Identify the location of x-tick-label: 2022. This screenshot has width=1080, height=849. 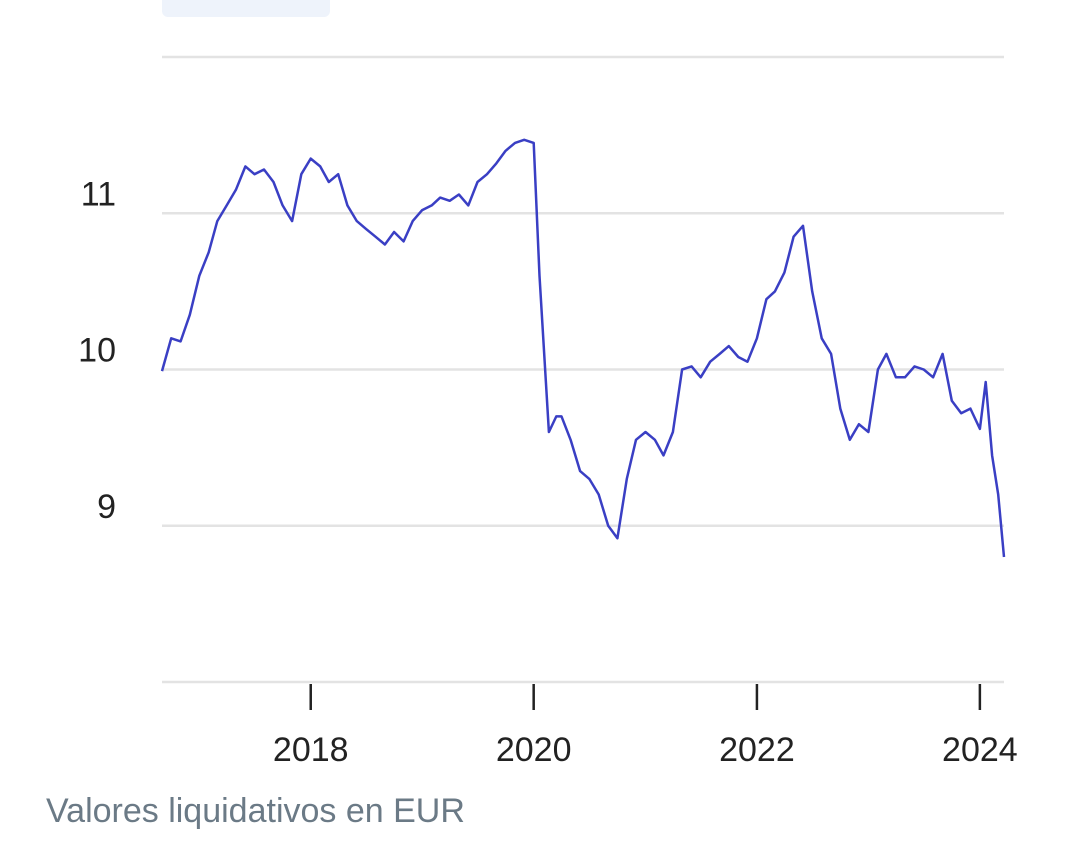
(757, 750).